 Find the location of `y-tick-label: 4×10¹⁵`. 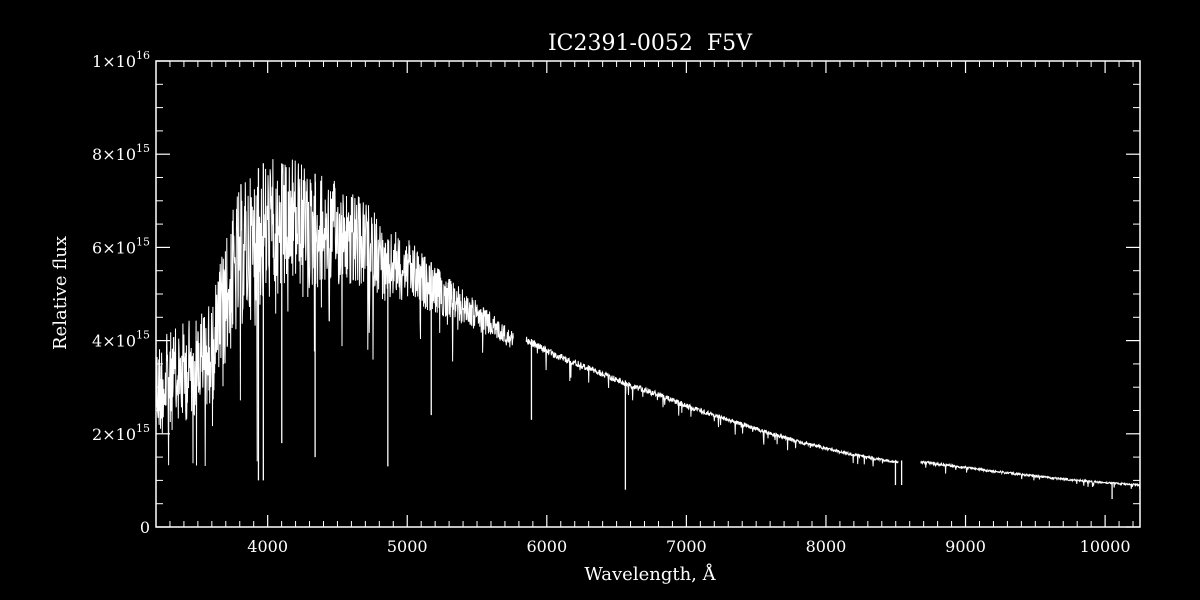

y-tick-label: 4×10¹⁵ is located at coordinates (121, 340).